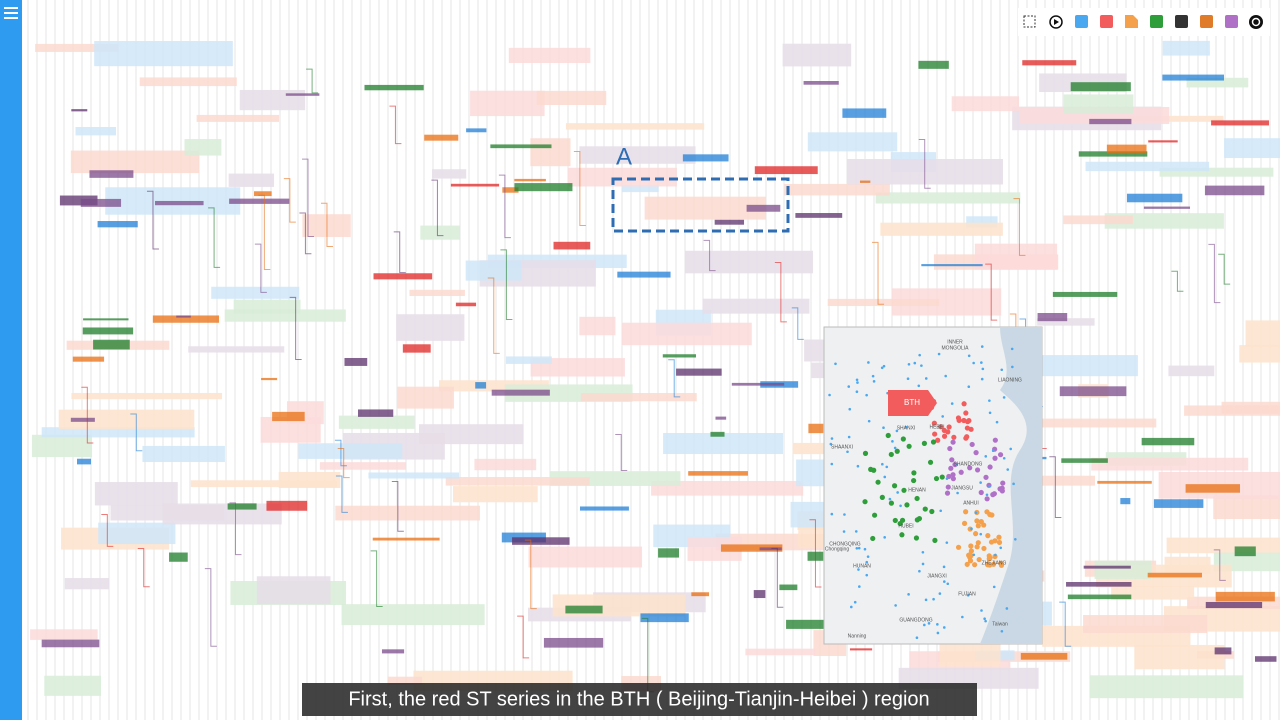 The width and height of the screenshot is (1280, 720). I want to click on color-purple, so click(1231, 21).